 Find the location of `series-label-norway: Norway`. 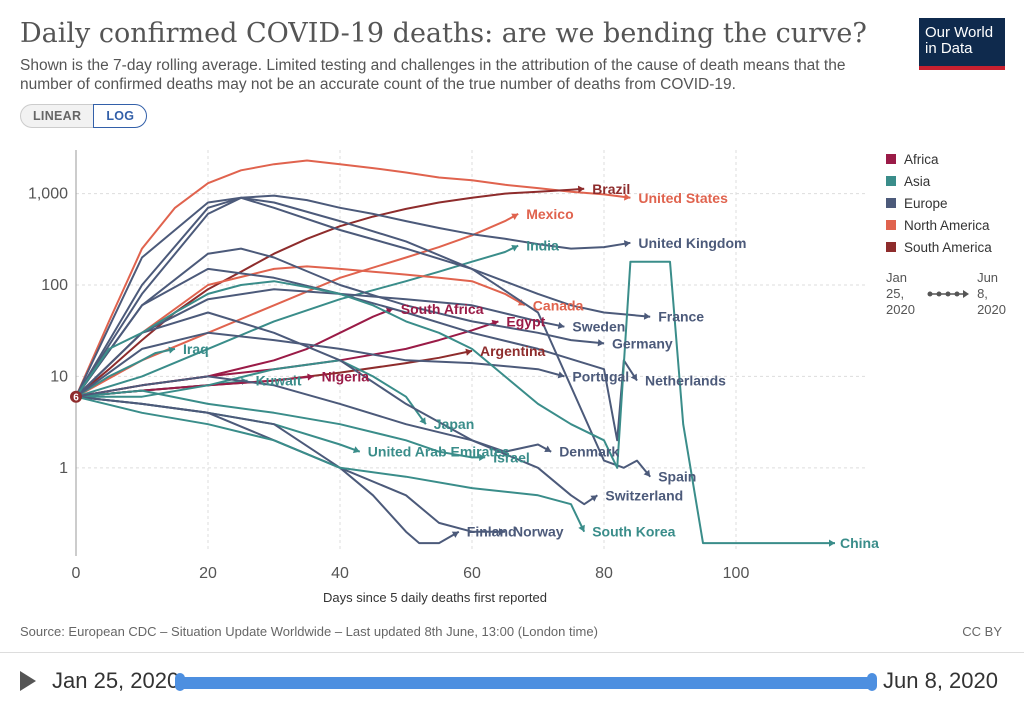

series-label-norway: Norway is located at coordinates (538, 532).